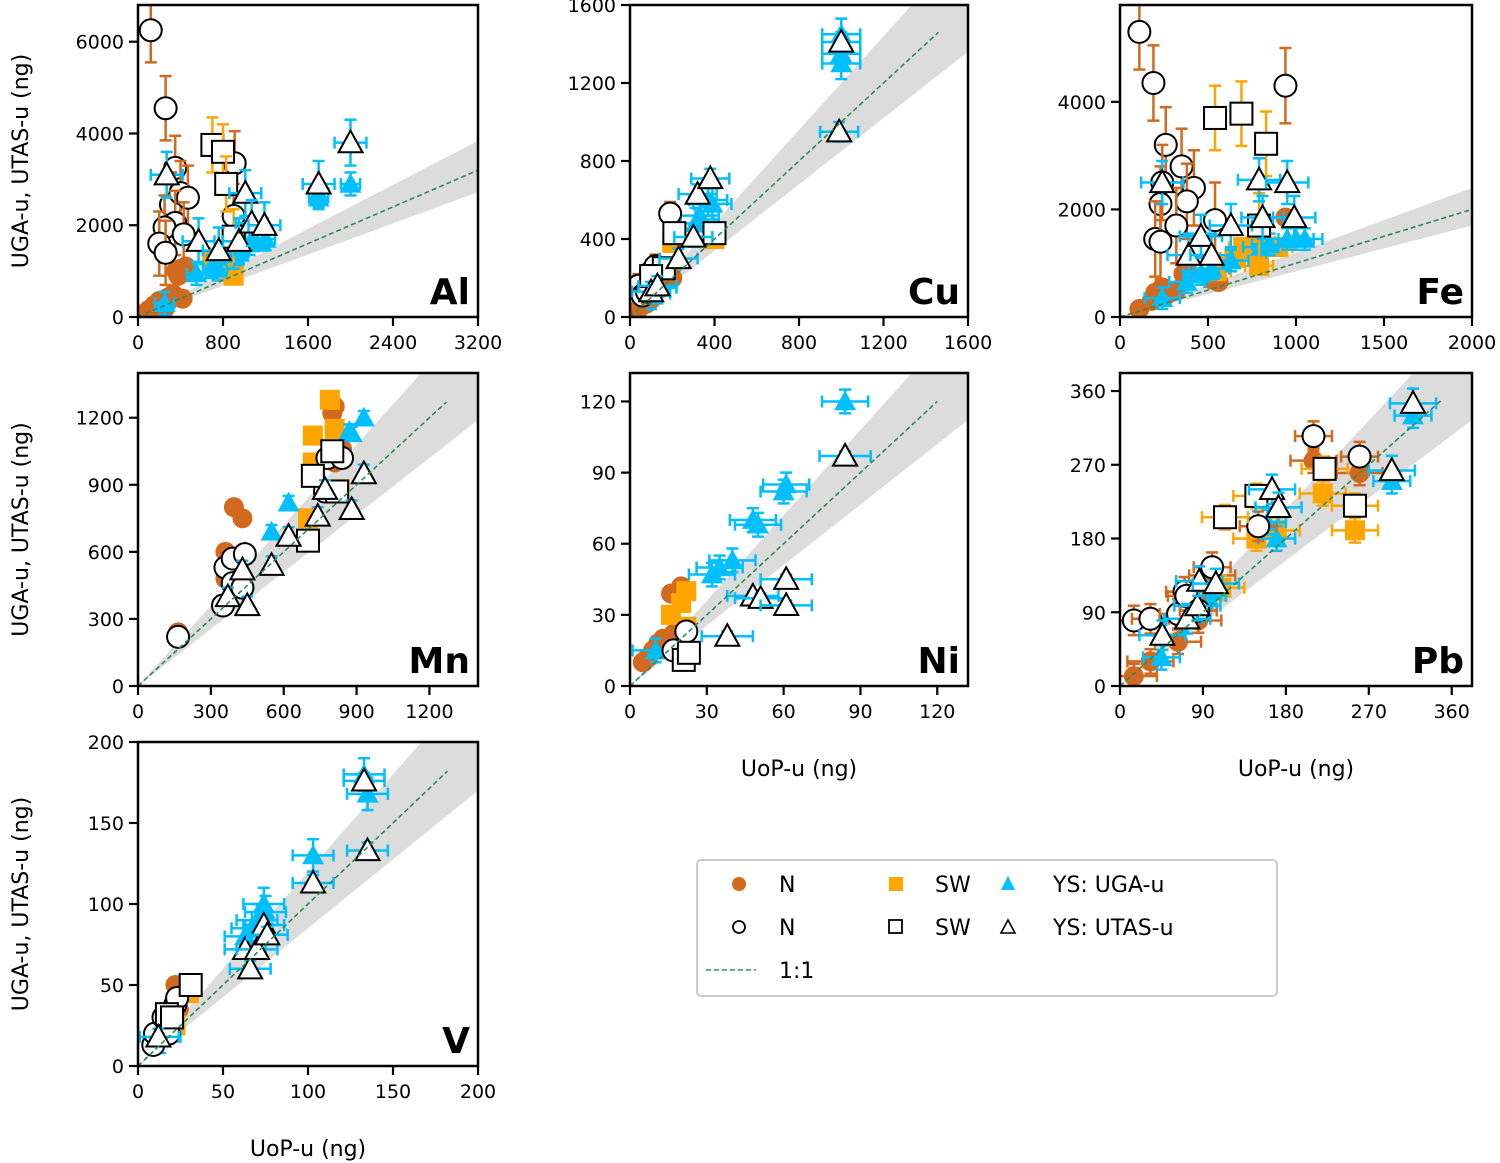 The height and width of the screenshot is (1163, 1500). What do you see at coordinates (592, 8) in the screenshot?
I see `y-tick-label: 1600` at bounding box center [592, 8].